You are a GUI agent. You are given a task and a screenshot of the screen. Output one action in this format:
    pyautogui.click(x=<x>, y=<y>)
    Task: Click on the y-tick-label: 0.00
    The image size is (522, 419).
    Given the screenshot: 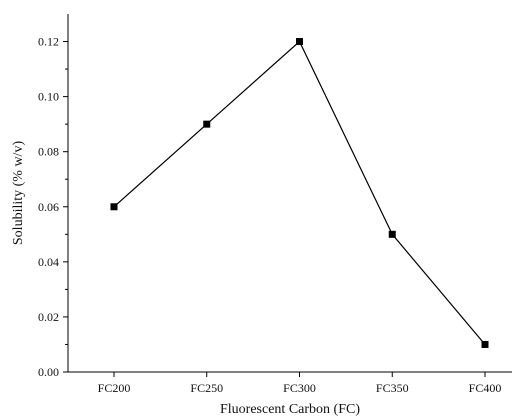 What is the action you would take?
    pyautogui.click(x=48, y=372)
    